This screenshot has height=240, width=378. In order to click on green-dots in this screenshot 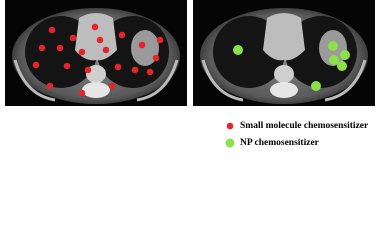, I will do `click(291, 66)`.